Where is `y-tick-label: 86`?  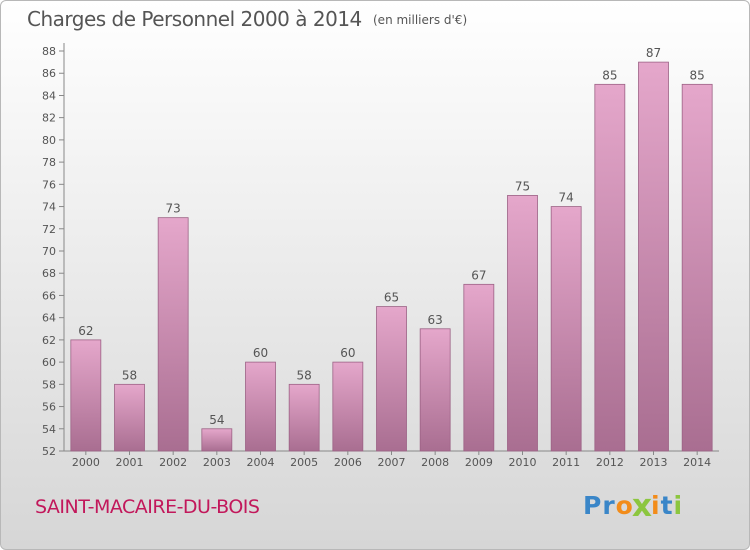
y-tick-label: 86 is located at coordinates (49, 73).